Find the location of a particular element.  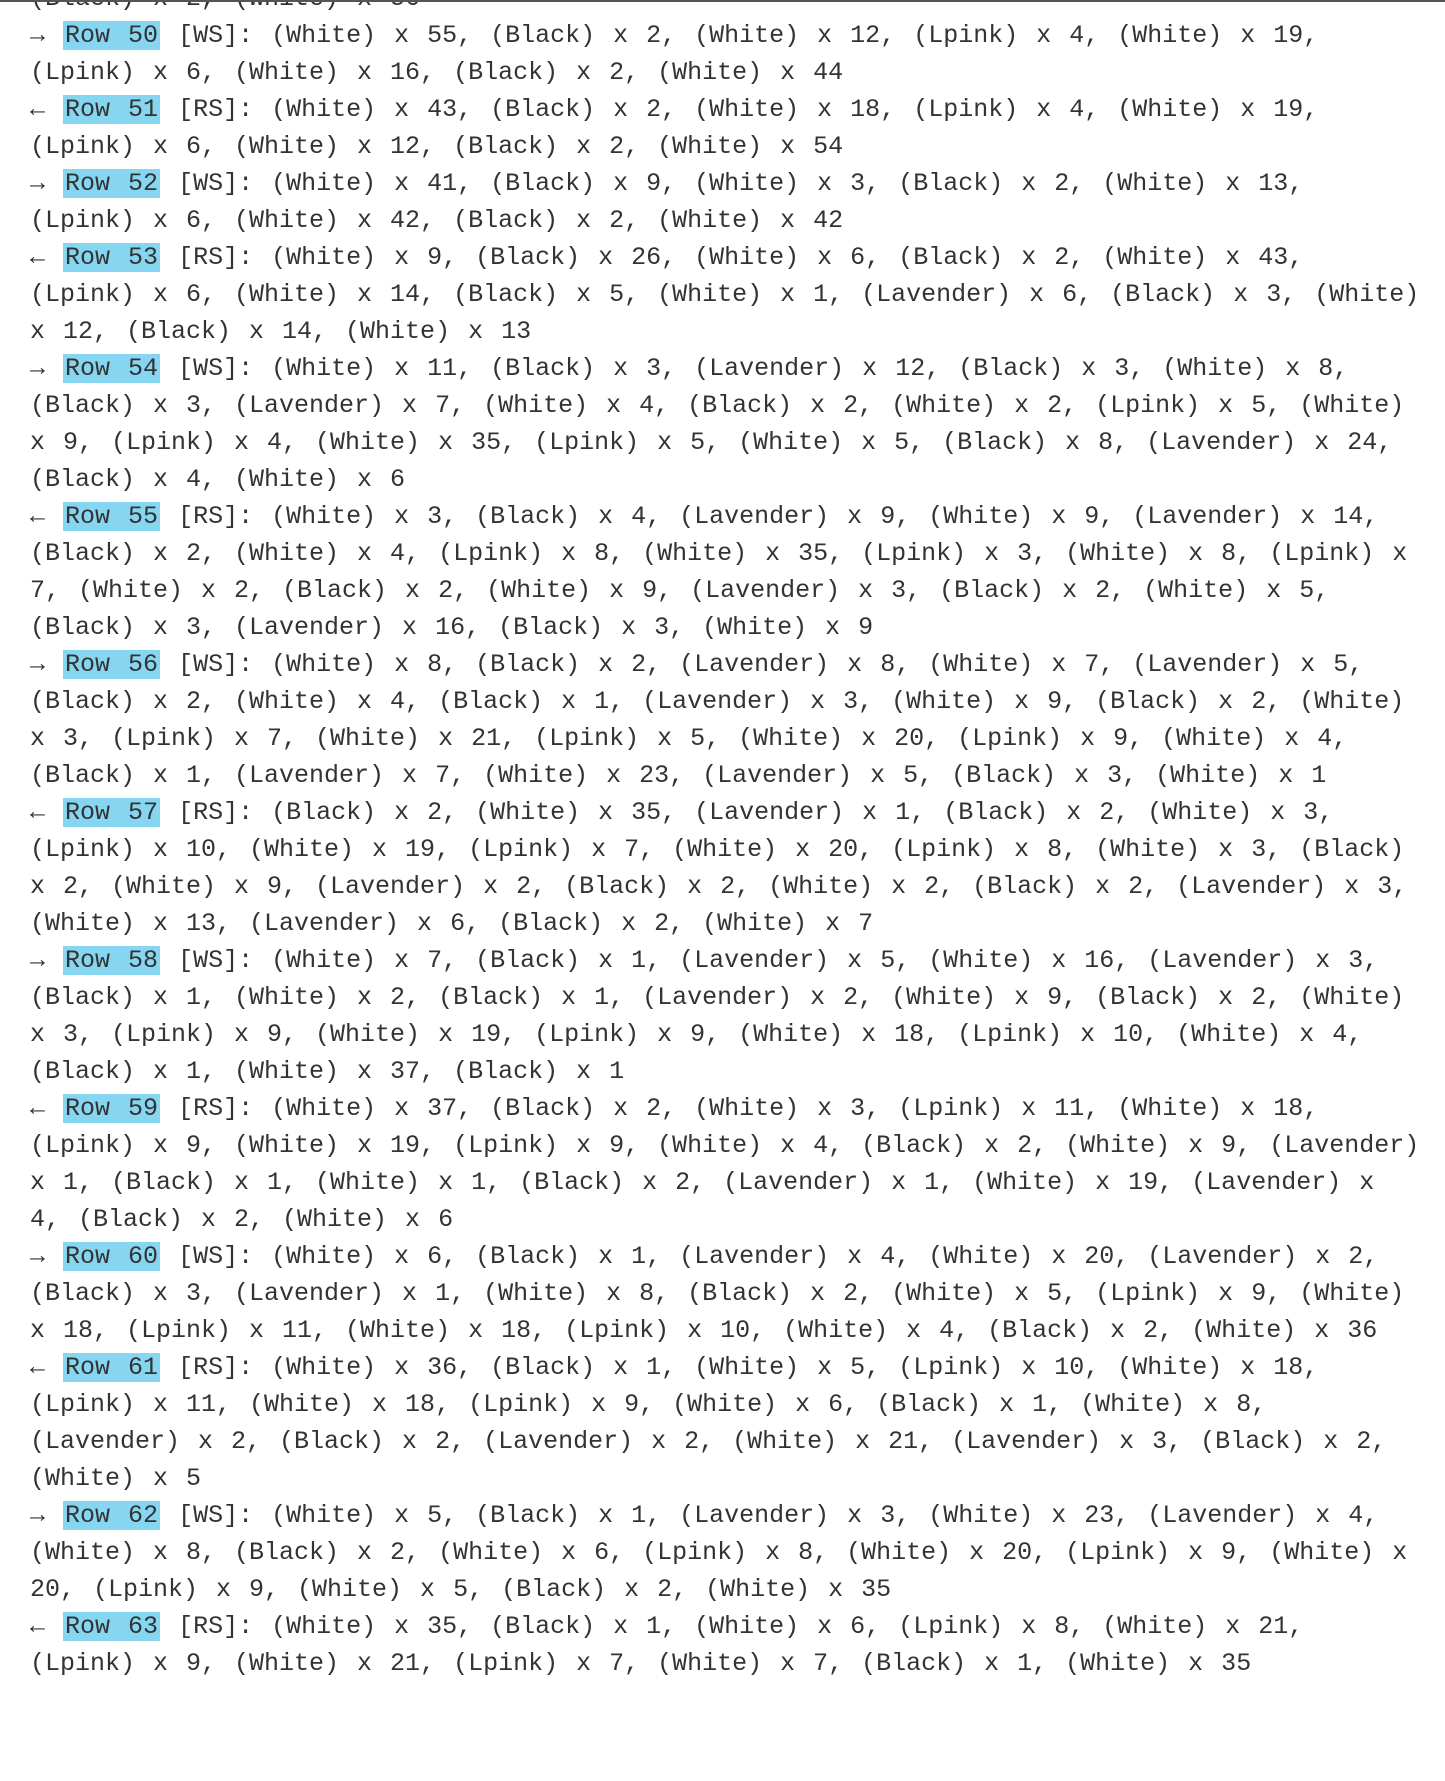

row-label: Row 63 is located at coordinates (112, 1626).